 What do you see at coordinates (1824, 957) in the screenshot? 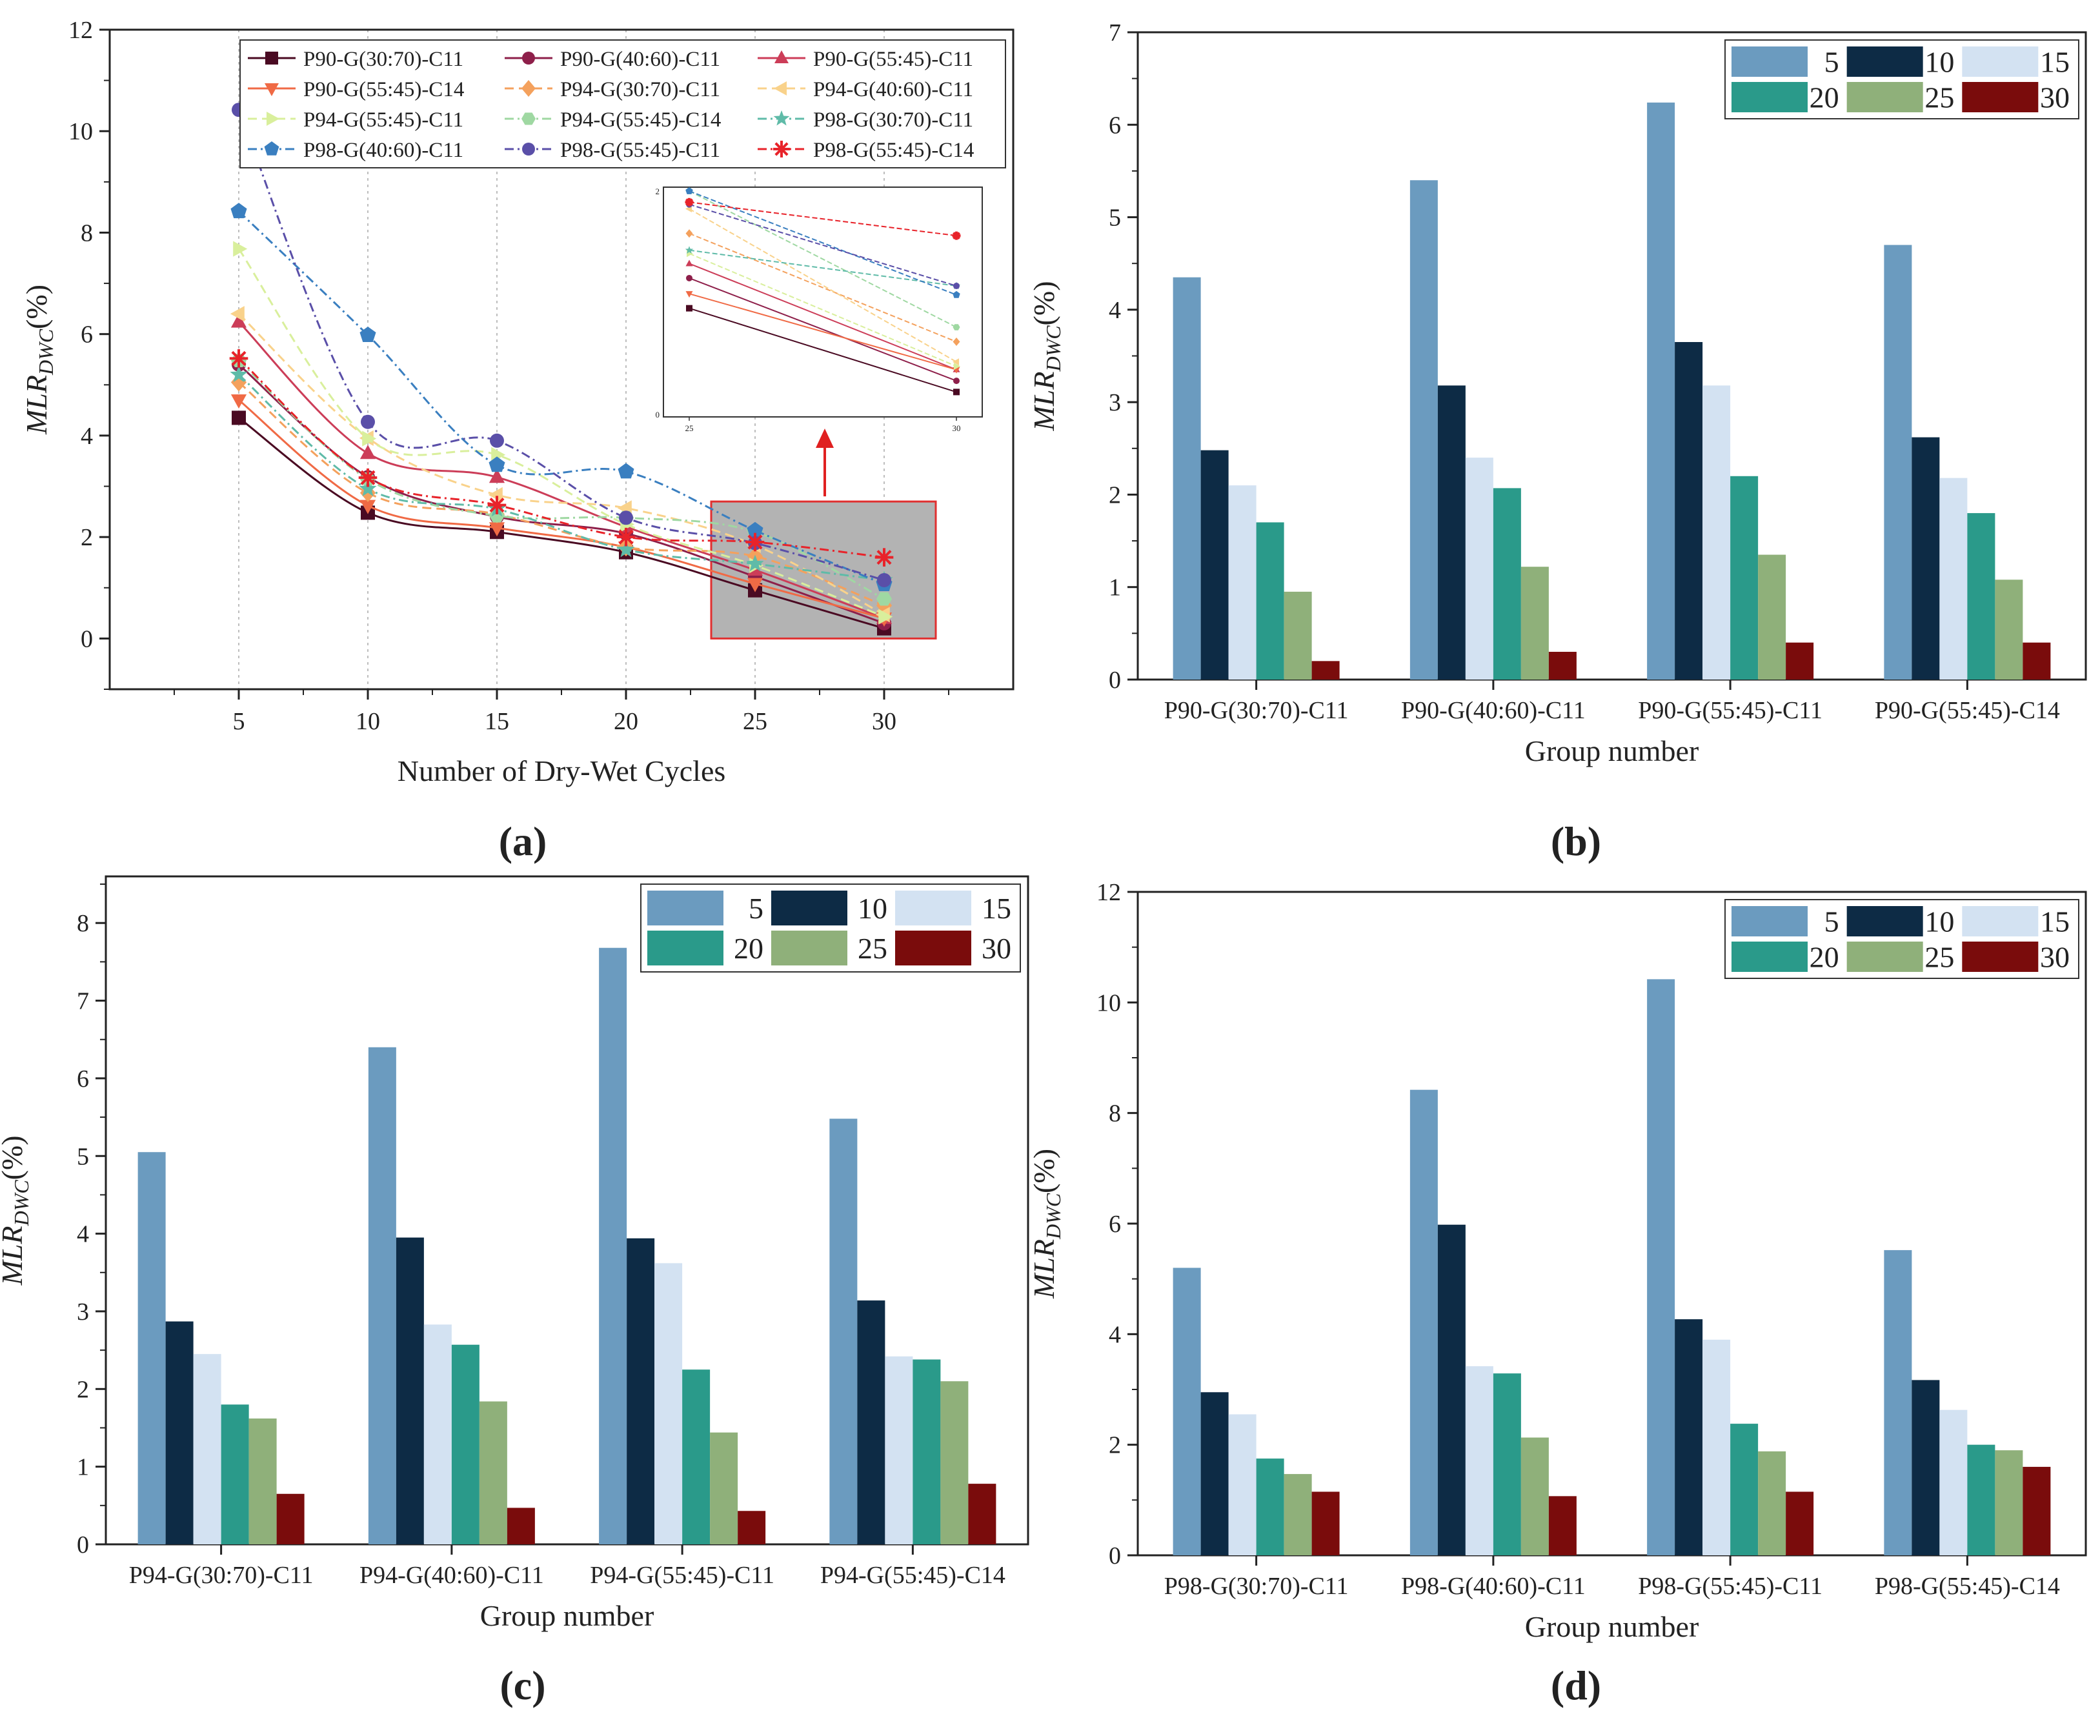
I see `legend-label: 20` at bounding box center [1824, 957].